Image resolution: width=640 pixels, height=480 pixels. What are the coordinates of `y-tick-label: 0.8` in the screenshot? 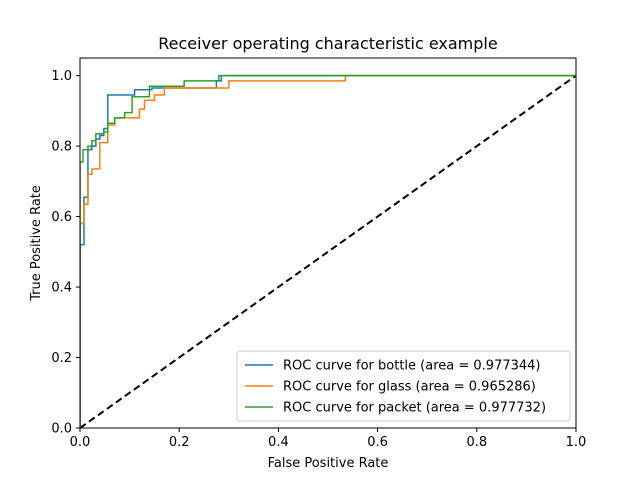 It's located at (61, 147).